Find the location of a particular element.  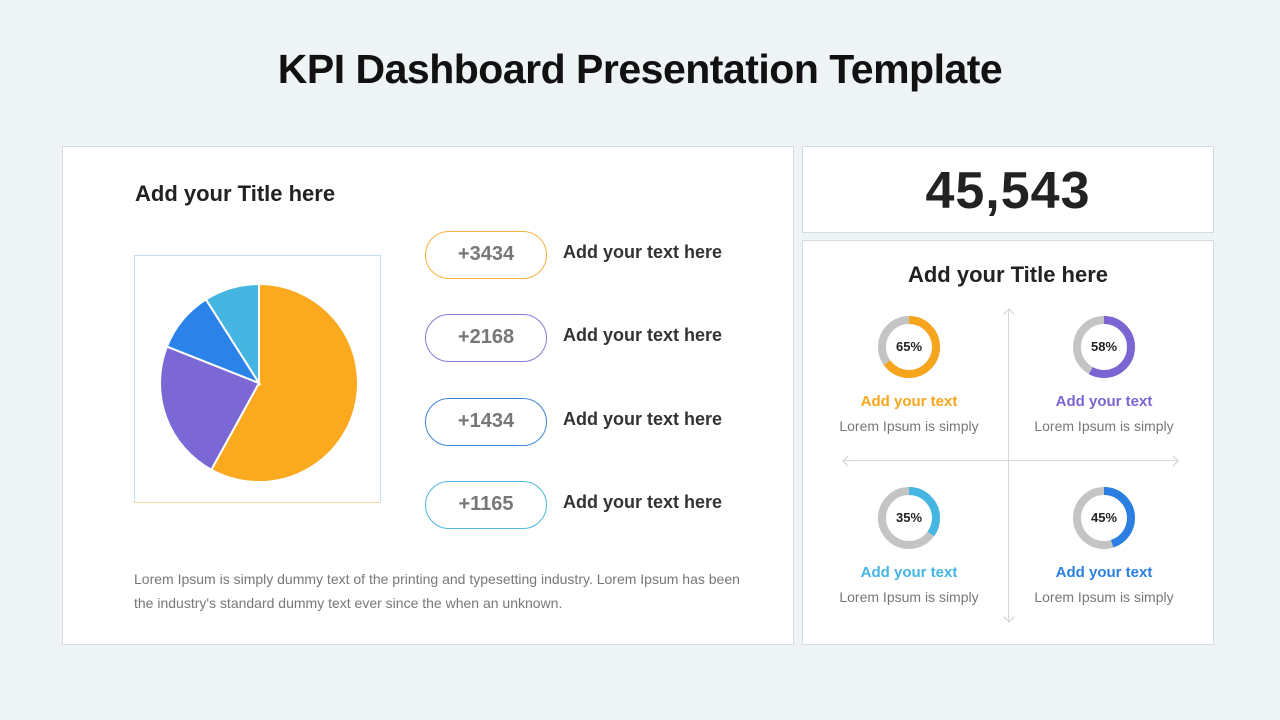

kpi-sub-3: Lorem Ipsum is simply is located at coordinates (909, 597).